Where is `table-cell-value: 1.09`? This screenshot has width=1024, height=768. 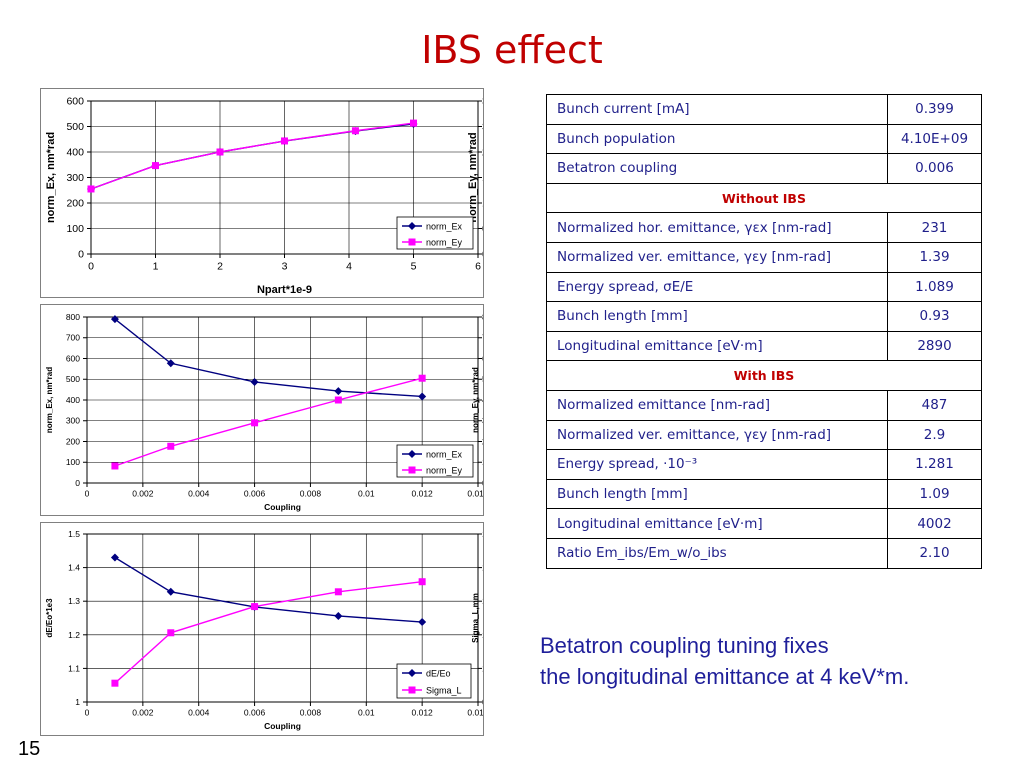
table-cell-value: 1.09 is located at coordinates (934, 494).